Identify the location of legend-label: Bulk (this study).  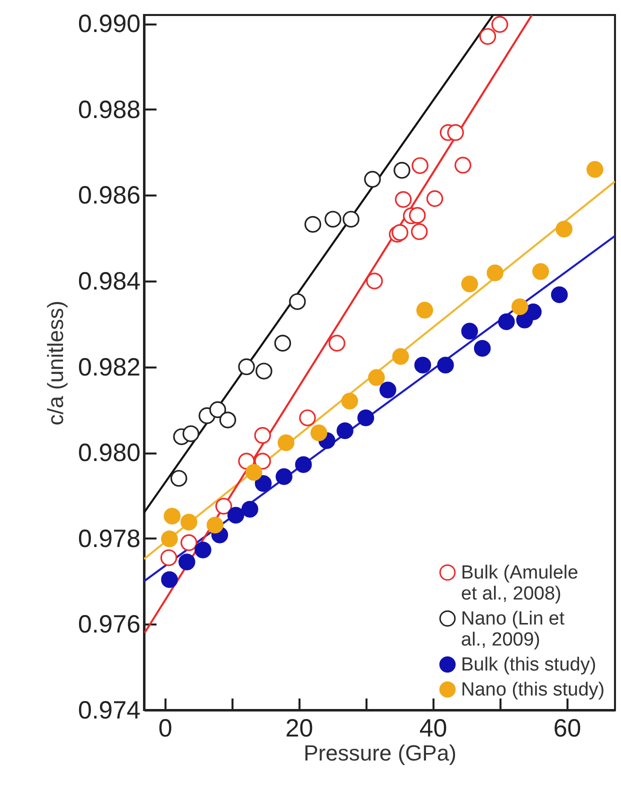
(528, 665).